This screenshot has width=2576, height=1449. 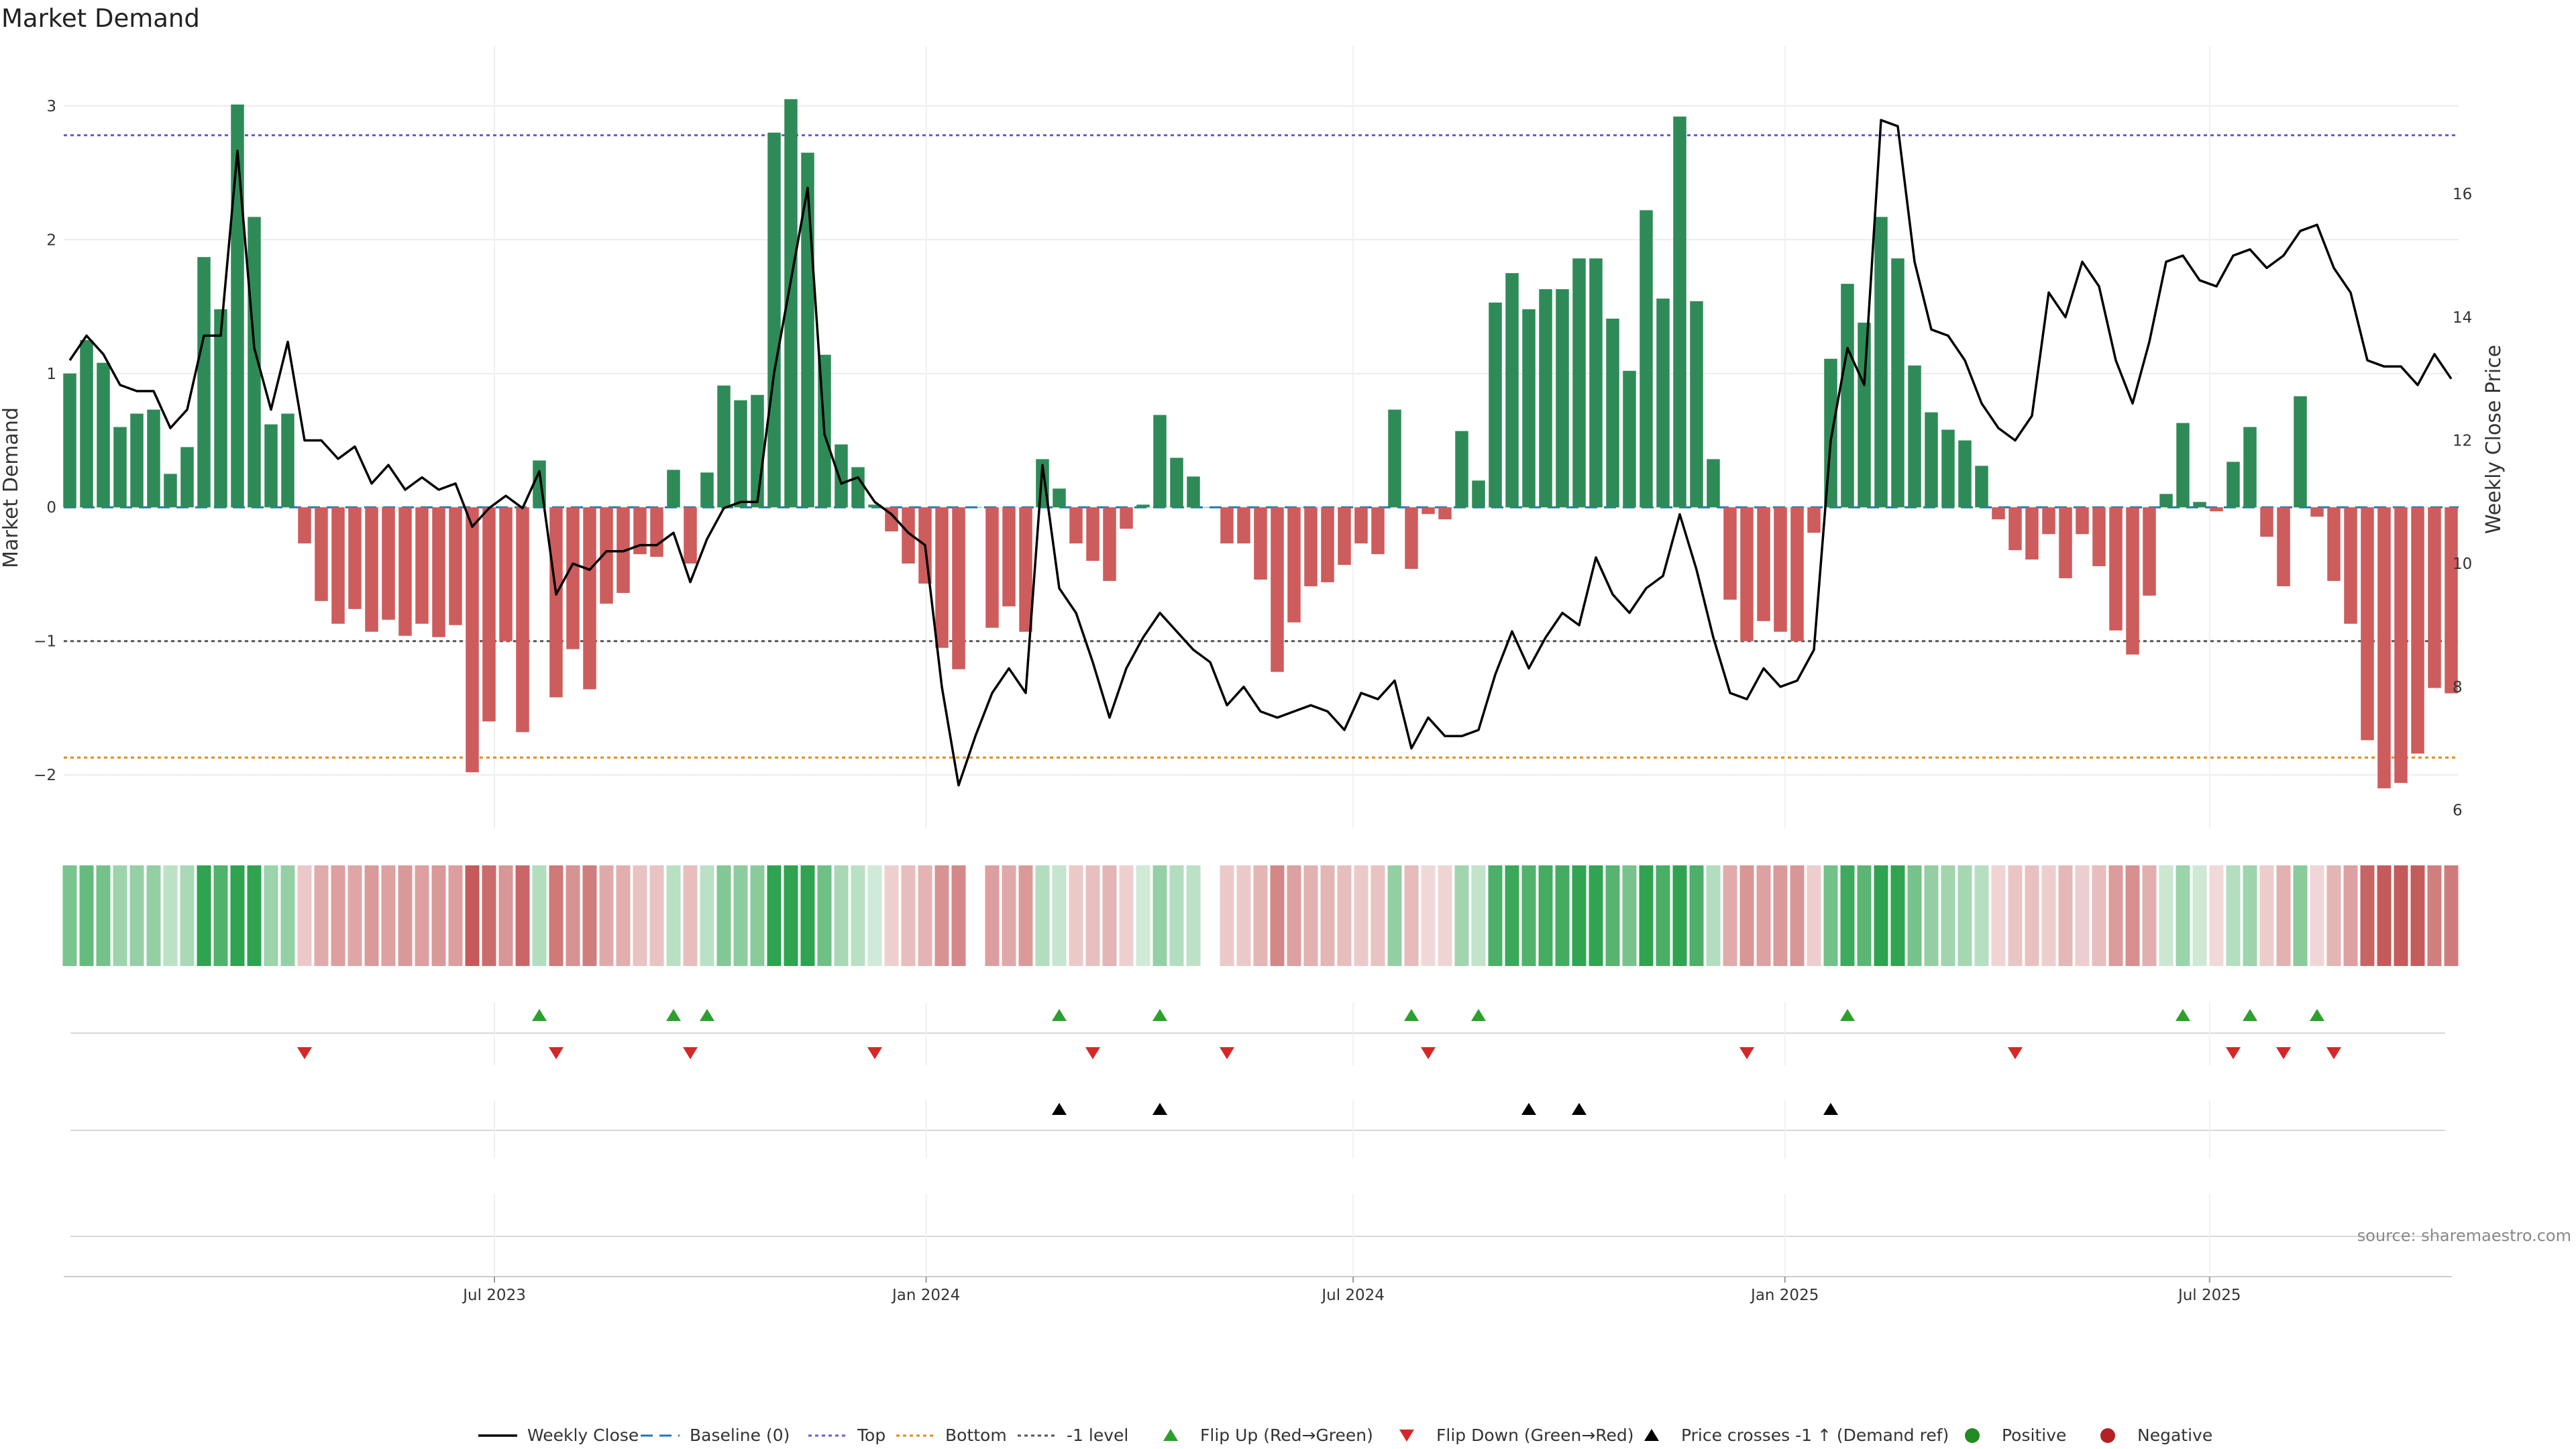 What do you see at coordinates (2462, 318) in the screenshot?
I see `y2-tick-label: 14` at bounding box center [2462, 318].